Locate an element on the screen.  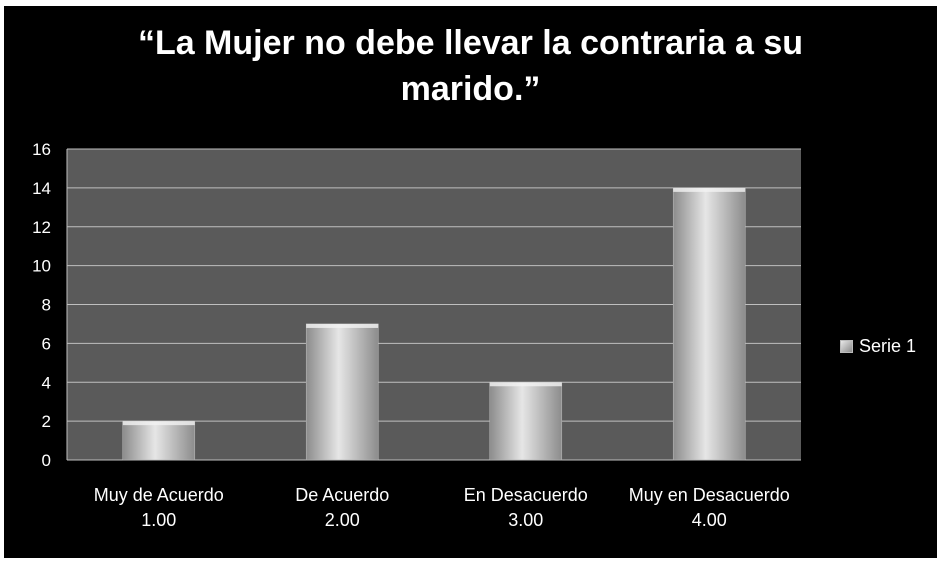
x-tick-label-4-line-1: Muy en Desacuerdo is located at coordinates (709, 495).